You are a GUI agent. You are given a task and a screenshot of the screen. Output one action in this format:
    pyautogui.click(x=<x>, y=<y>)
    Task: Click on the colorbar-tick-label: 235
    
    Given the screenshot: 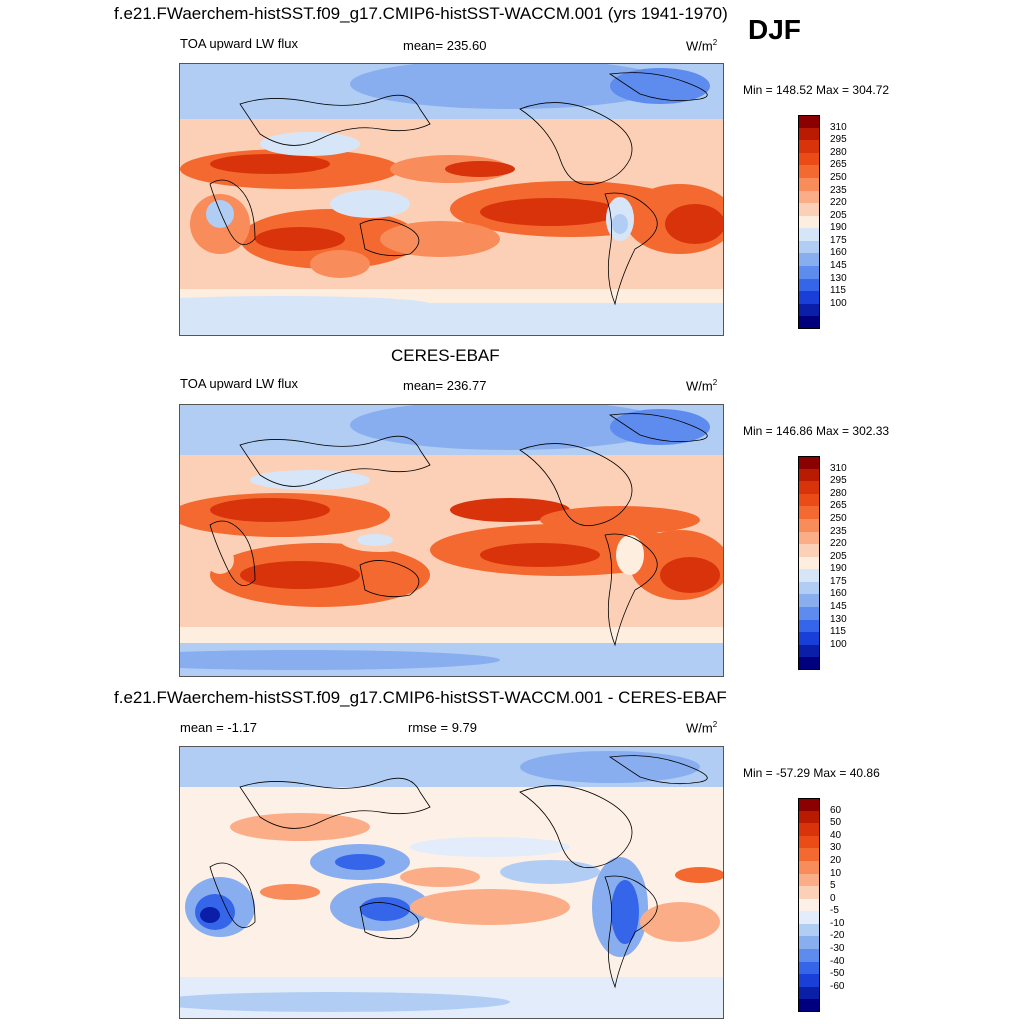 What is the action you would take?
    pyautogui.click(x=838, y=190)
    